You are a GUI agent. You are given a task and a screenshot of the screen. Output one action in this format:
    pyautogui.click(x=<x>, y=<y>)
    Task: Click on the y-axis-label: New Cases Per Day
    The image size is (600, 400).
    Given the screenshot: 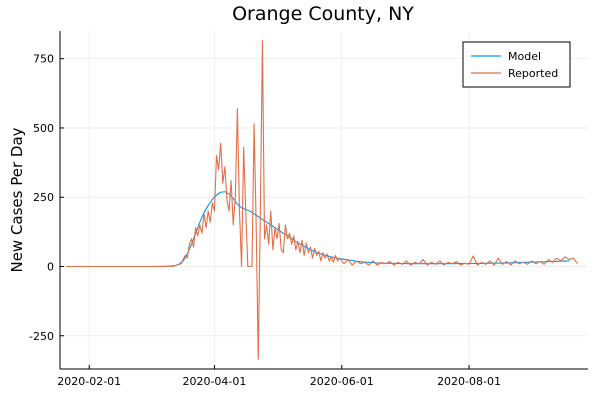 What is the action you would take?
    pyautogui.click(x=17, y=199)
    